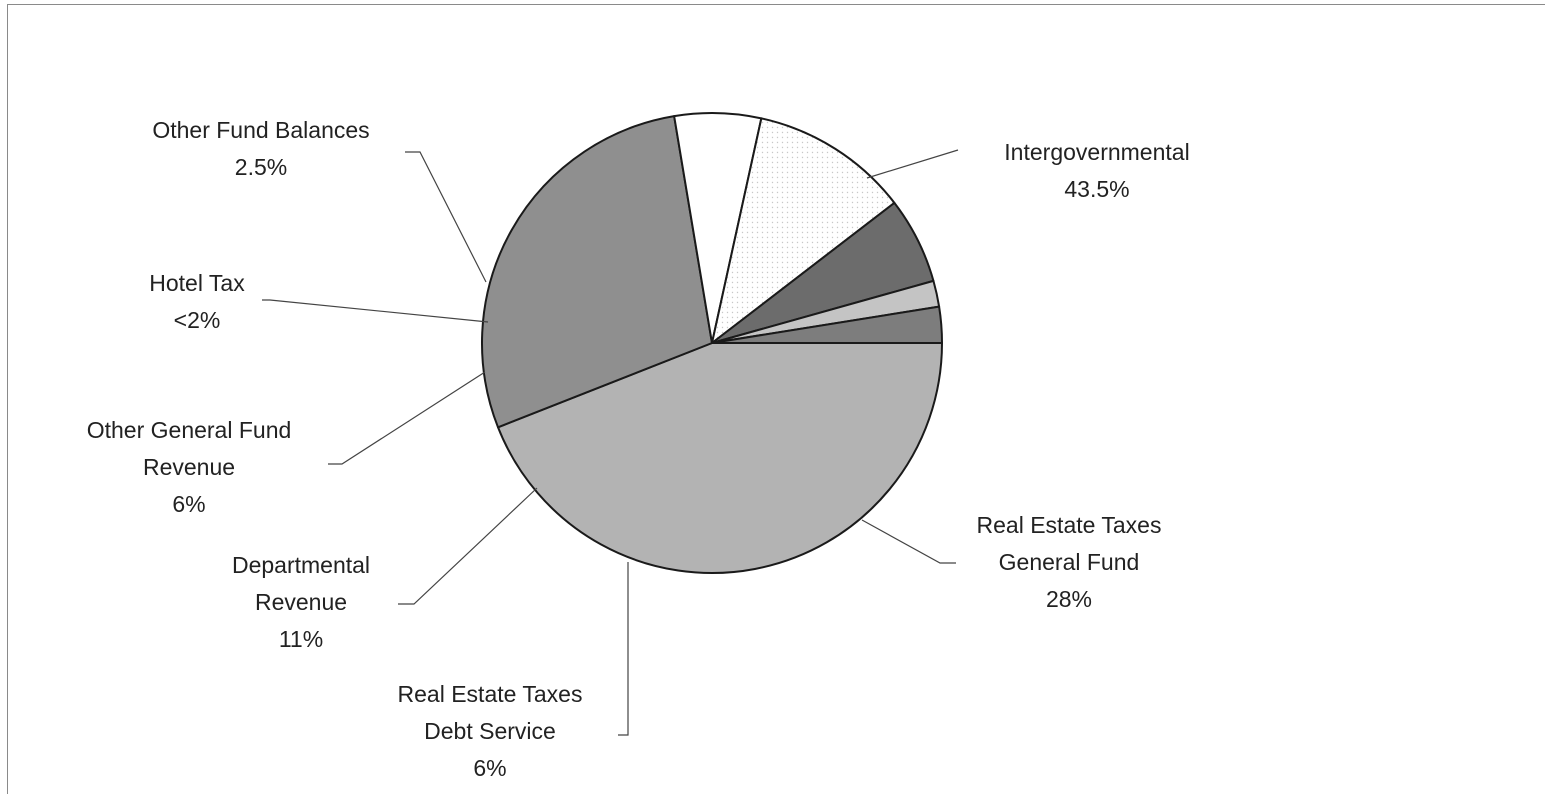  What do you see at coordinates (260, 130) in the screenshot?
I see `slice-label-line-other-fund-balances: Other Fund Balances` at bounding box center [260, 130].